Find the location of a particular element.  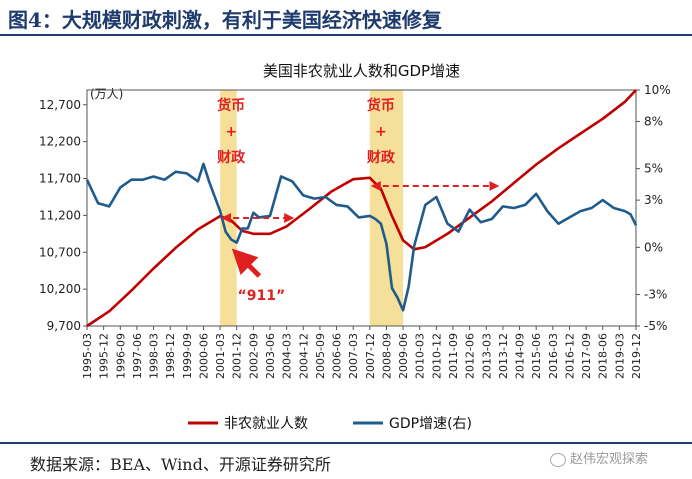

x-tick-label-33: 2019-12 is located at coordinates (636, 356).